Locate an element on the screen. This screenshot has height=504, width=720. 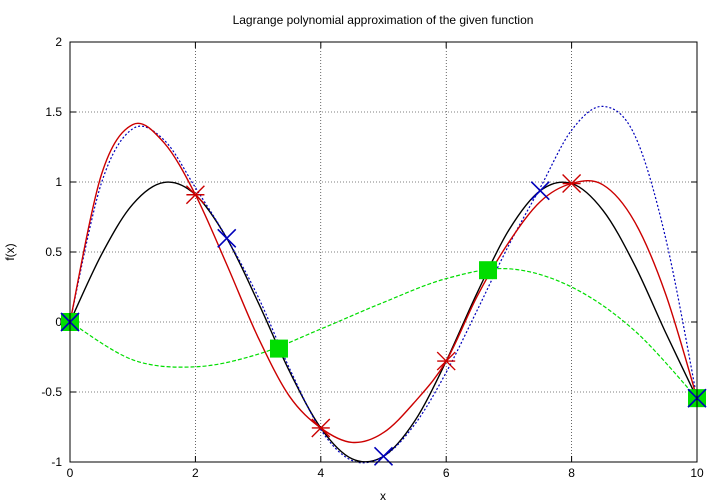
y-tick-label: 1 is located at coordinates (58, 182).